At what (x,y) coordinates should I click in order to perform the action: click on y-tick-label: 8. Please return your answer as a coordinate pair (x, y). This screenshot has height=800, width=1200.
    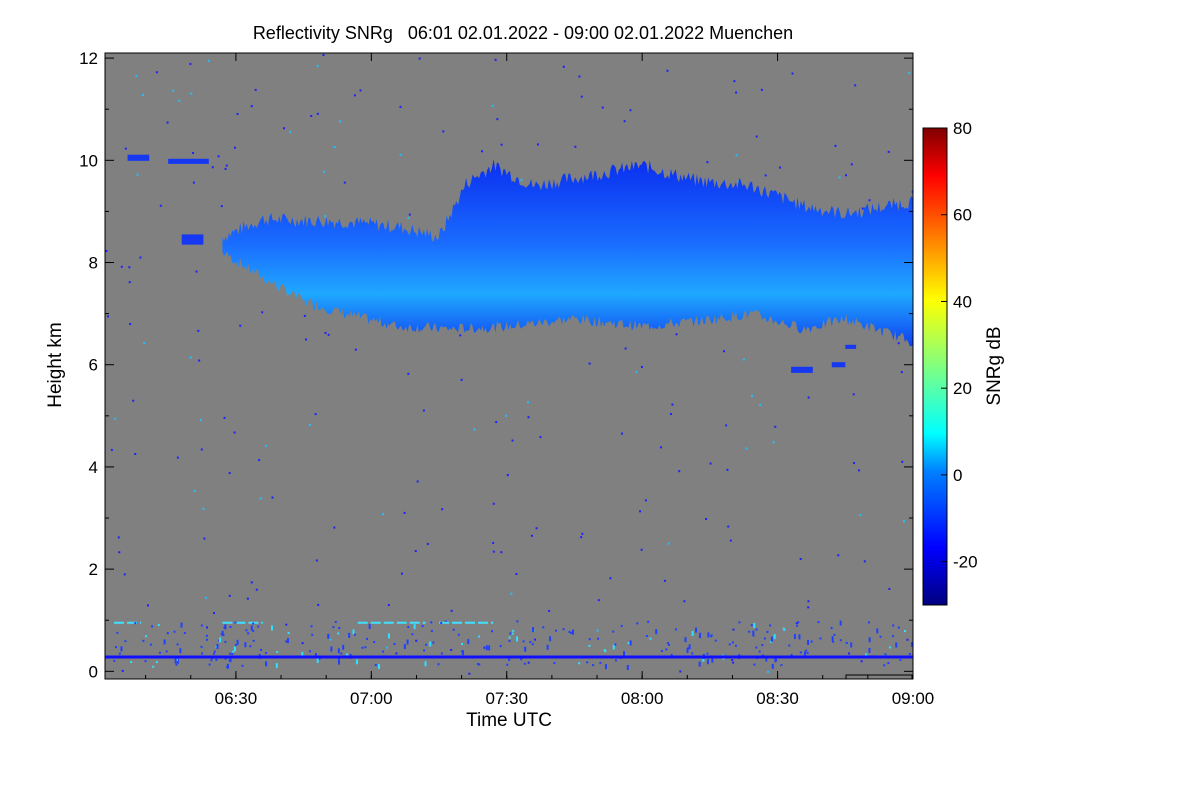
    Looking at the image, I should click on (93, 263).